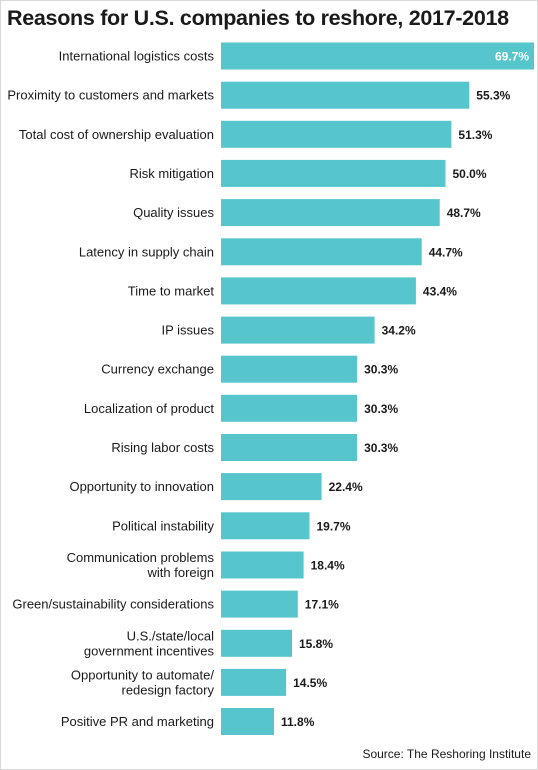 Image resolution: width=538 pixels, height=770 pixels. What do you see at coordinates (162, 447) in the screenshot?
I see `category-label: Rising labor costs` at bounding box center [162, 447].